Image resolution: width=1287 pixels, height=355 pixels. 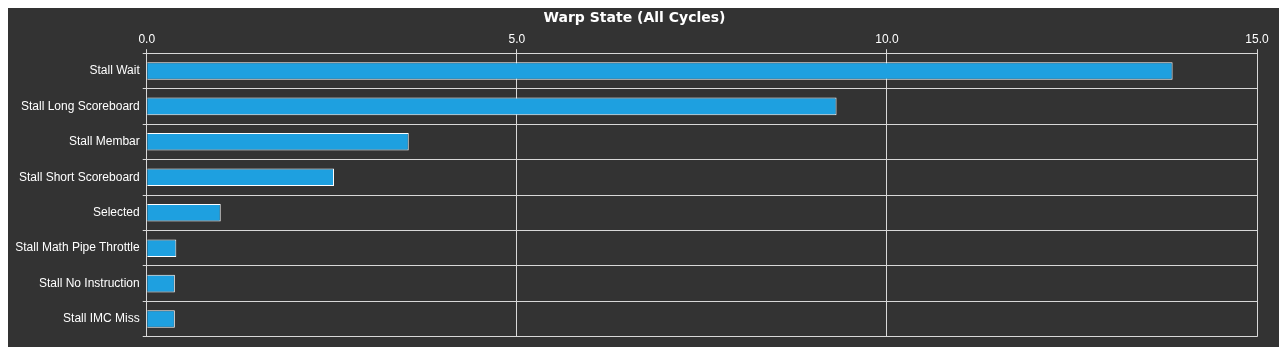 I want to click on x-tick-label: 15.0, so click(x=1257, y=39).